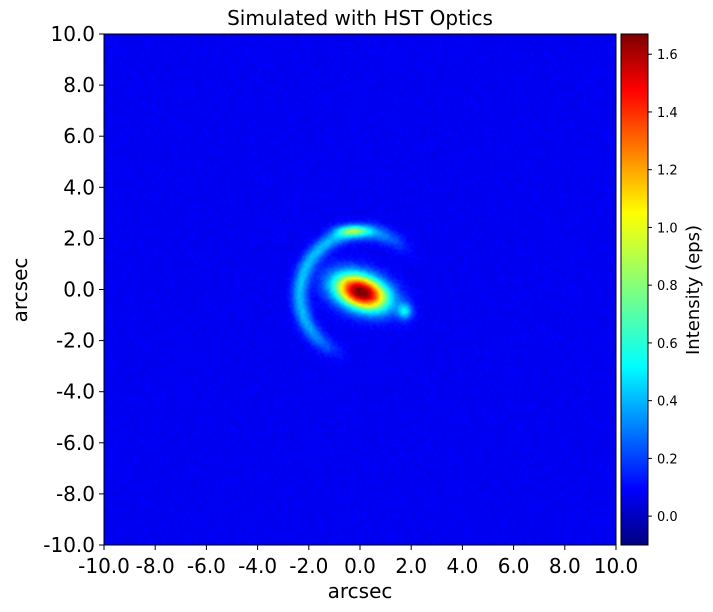 The height and width of the screenshot is (612, 713). I want to click on x-tick-label: 2.0, so click(411, 566).